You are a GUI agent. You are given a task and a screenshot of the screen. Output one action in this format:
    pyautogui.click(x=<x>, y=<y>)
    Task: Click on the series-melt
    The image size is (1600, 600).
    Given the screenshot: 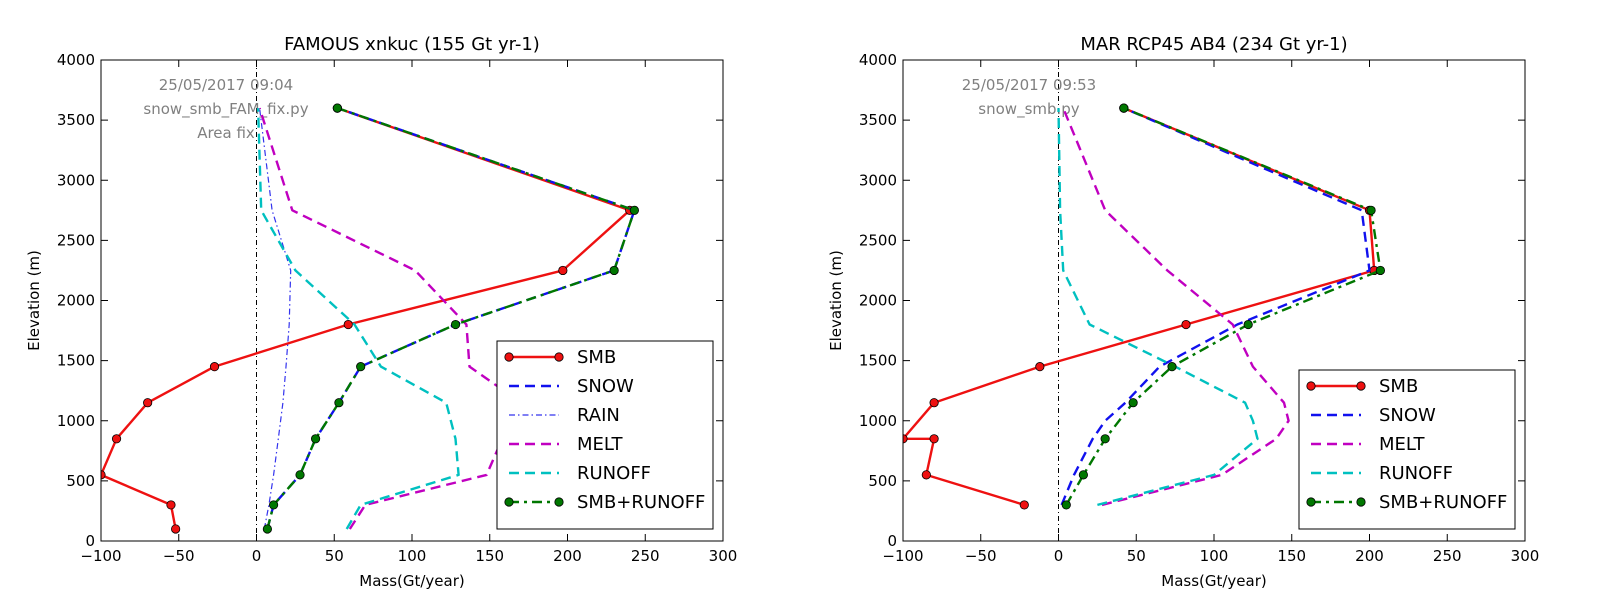 What is the action you would take?
    pyautogui.click(x=1176, y=307)
    